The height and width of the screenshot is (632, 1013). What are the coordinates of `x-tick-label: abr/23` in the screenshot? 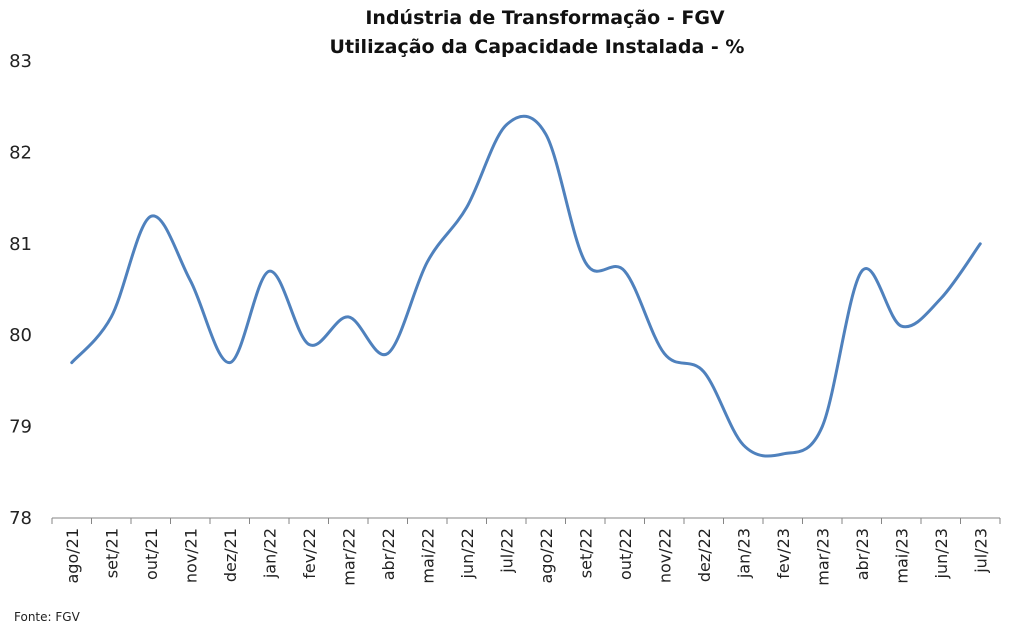 It's located at (862, 554).